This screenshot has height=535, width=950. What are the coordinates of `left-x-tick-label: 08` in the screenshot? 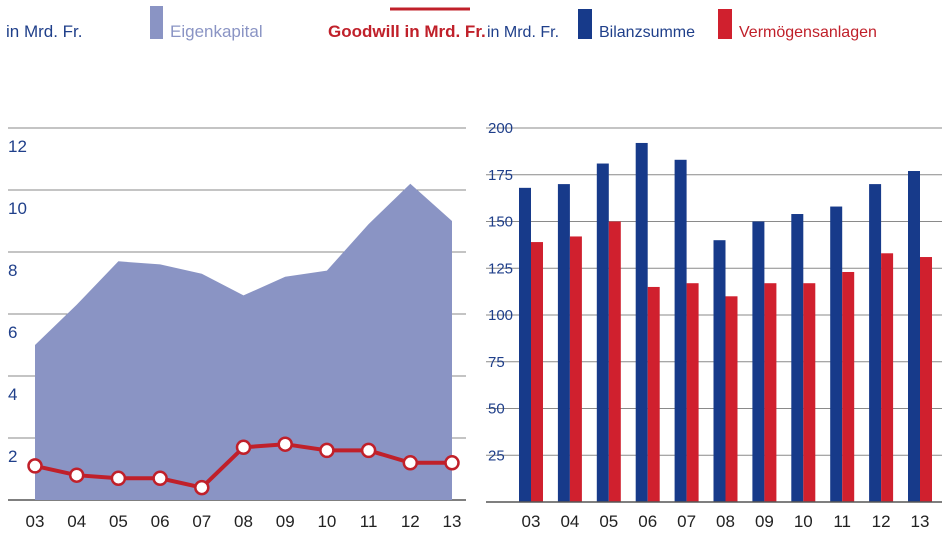 It's located at (243, 521).